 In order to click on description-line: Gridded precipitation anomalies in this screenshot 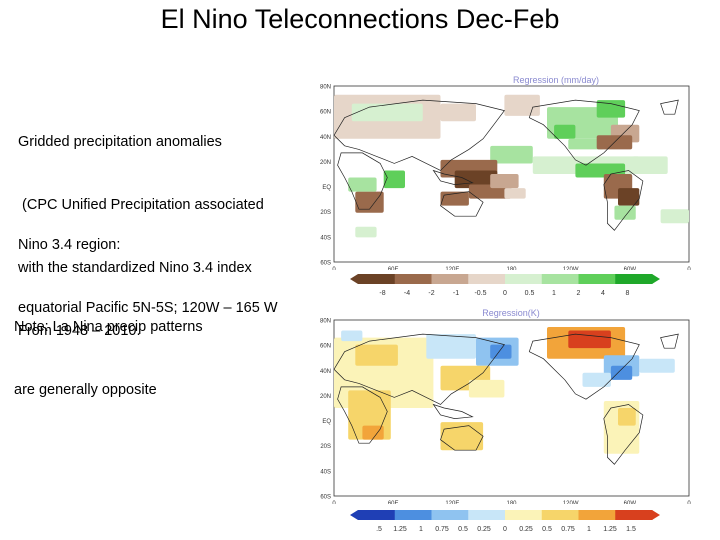, I will do `click(120, 142)`.